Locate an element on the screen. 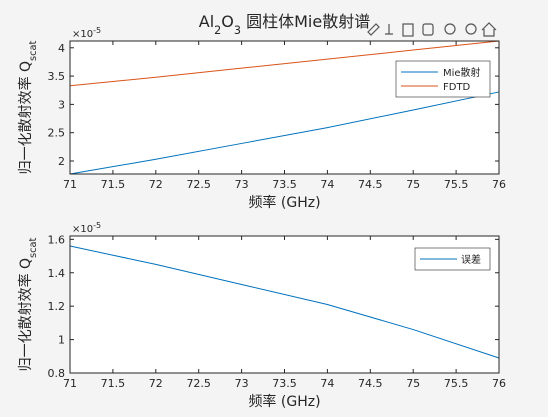 The height and width of the screenshot is (417, 548). chart-title: Al2O3 圆柱体Mie散射谱 is located at coordinates (284, 24).